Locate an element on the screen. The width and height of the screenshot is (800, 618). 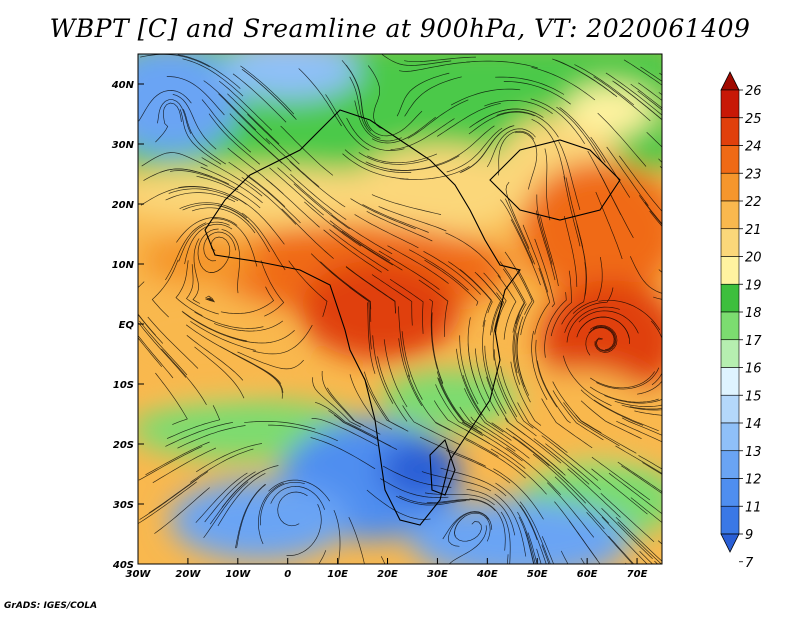
lon-tick-label: 20E is located at coordinates (387, 574).